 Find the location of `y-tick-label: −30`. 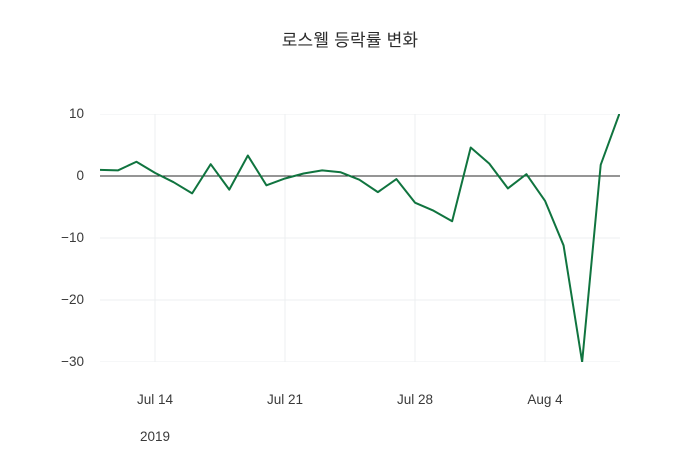

y-tick-label: −30 is located at coordinates (72, 361).